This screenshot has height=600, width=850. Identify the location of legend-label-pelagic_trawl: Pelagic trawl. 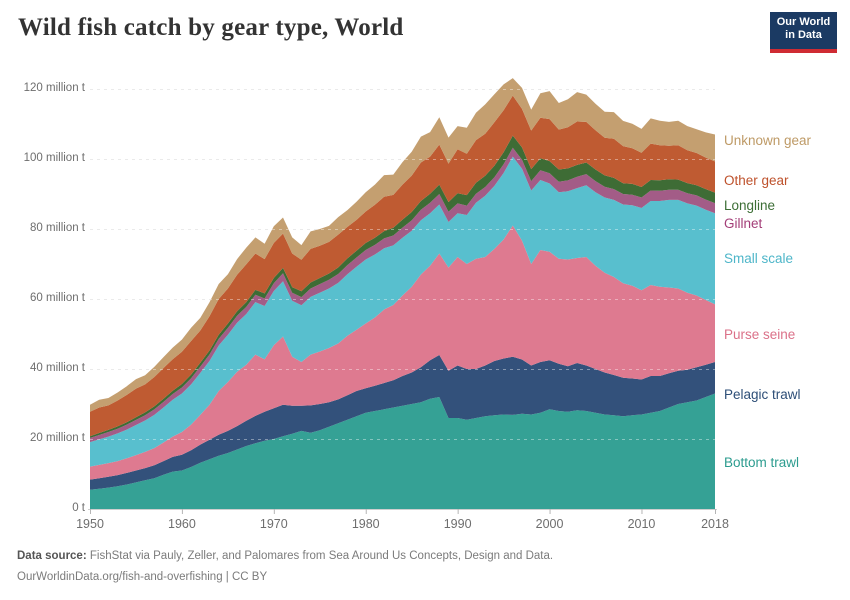
(762, 394).